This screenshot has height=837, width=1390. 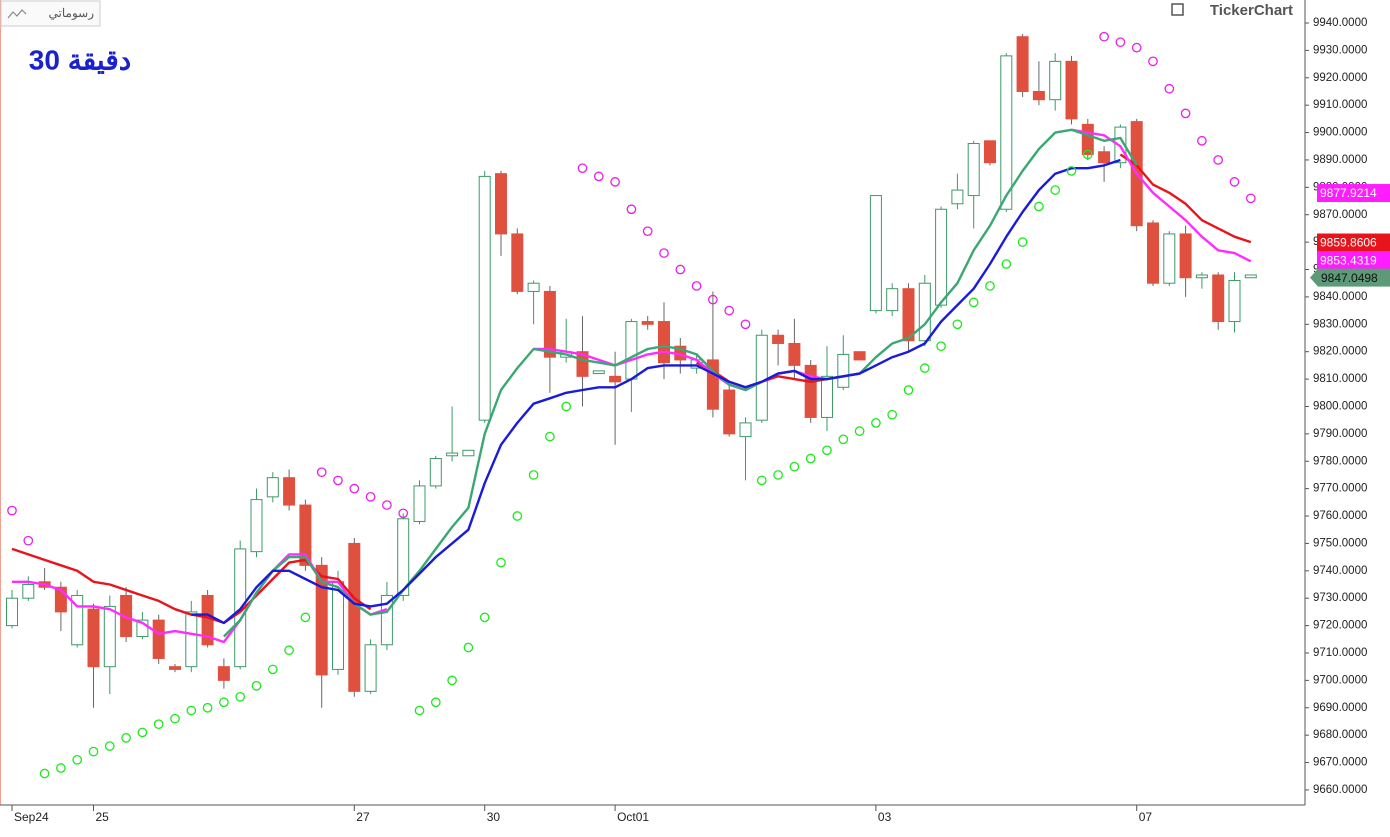 What do you see at coordinates (1340, 626) in the screenshot?
I see `y-tick-label: 9720.0000` at bounding box center [1340, 626].